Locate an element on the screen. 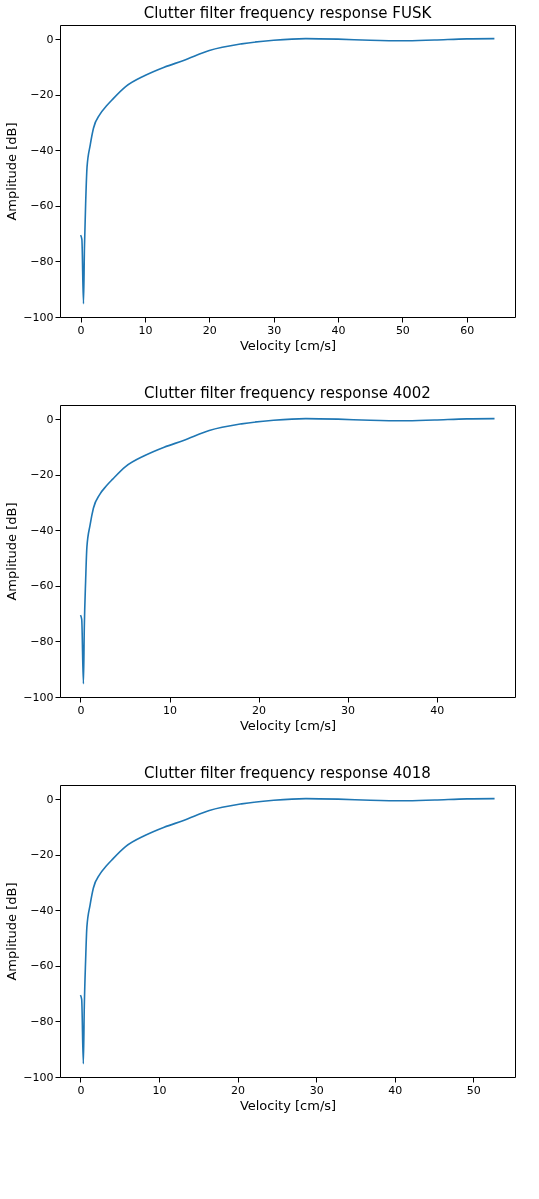 This screenshot has width=539, height=1199. chart-title: Clutter filter frequency response 4018 is located at coordinates (287, 773).